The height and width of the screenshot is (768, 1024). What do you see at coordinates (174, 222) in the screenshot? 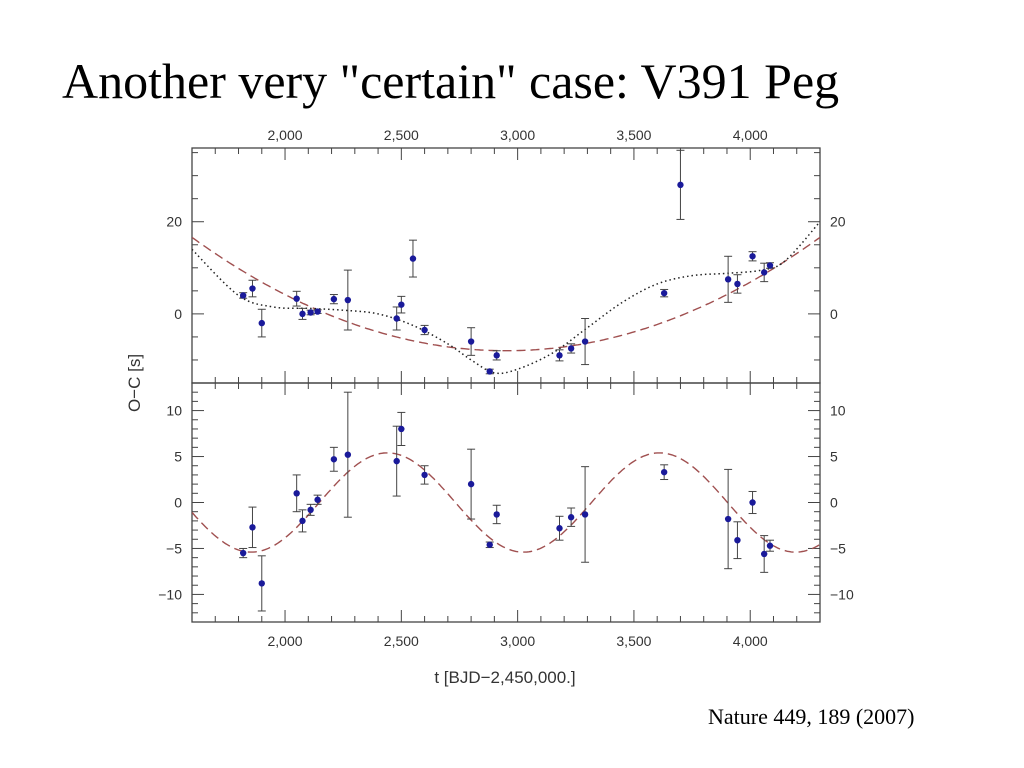
I see `top-y-tick-label-left: 20` at bounding box center [174, 222].